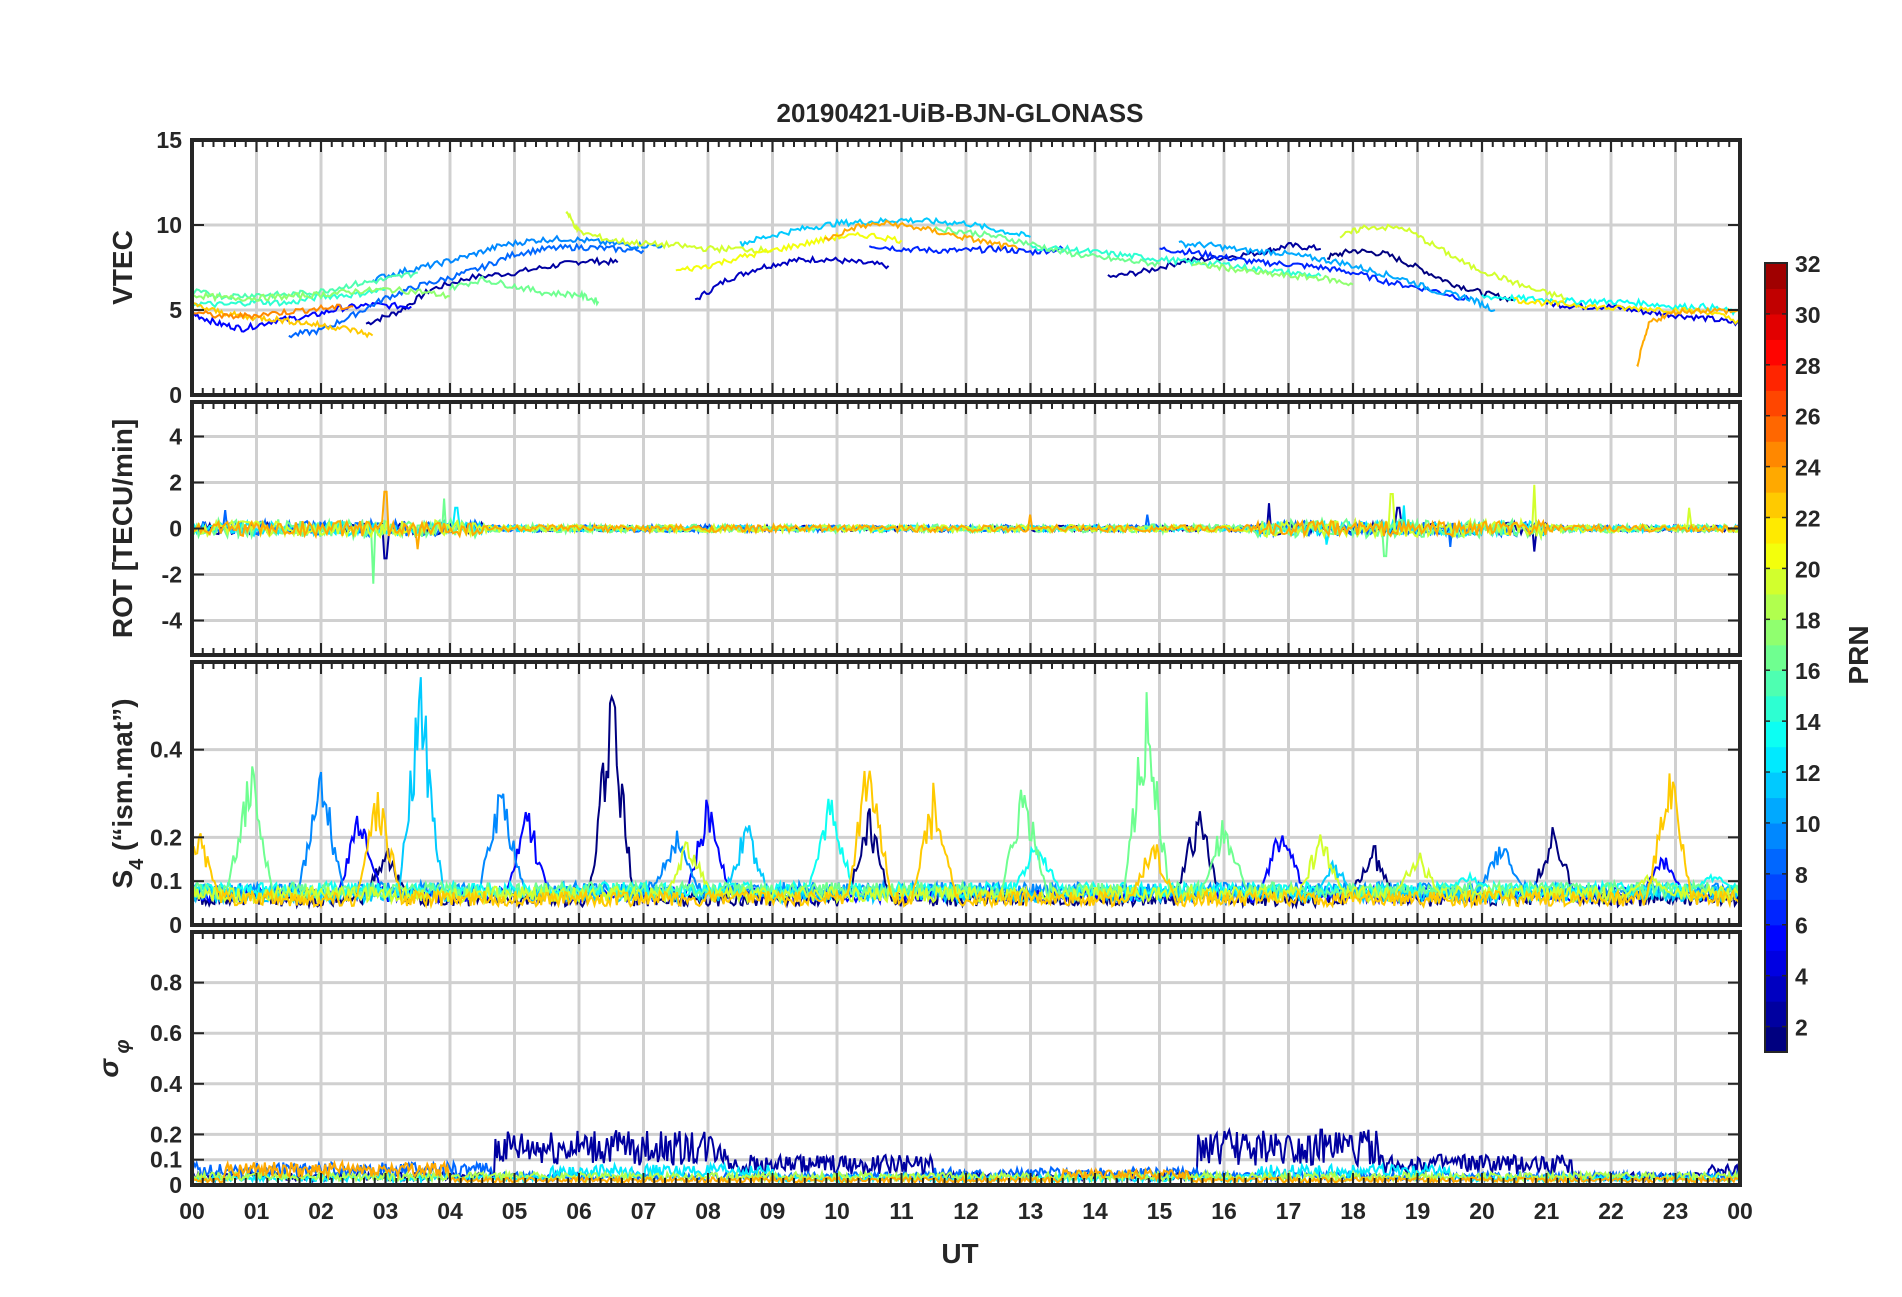 The height and width of the screenshot is (1297, 1902). I want to click on x-tick-label: 08, so click(708, 1211).